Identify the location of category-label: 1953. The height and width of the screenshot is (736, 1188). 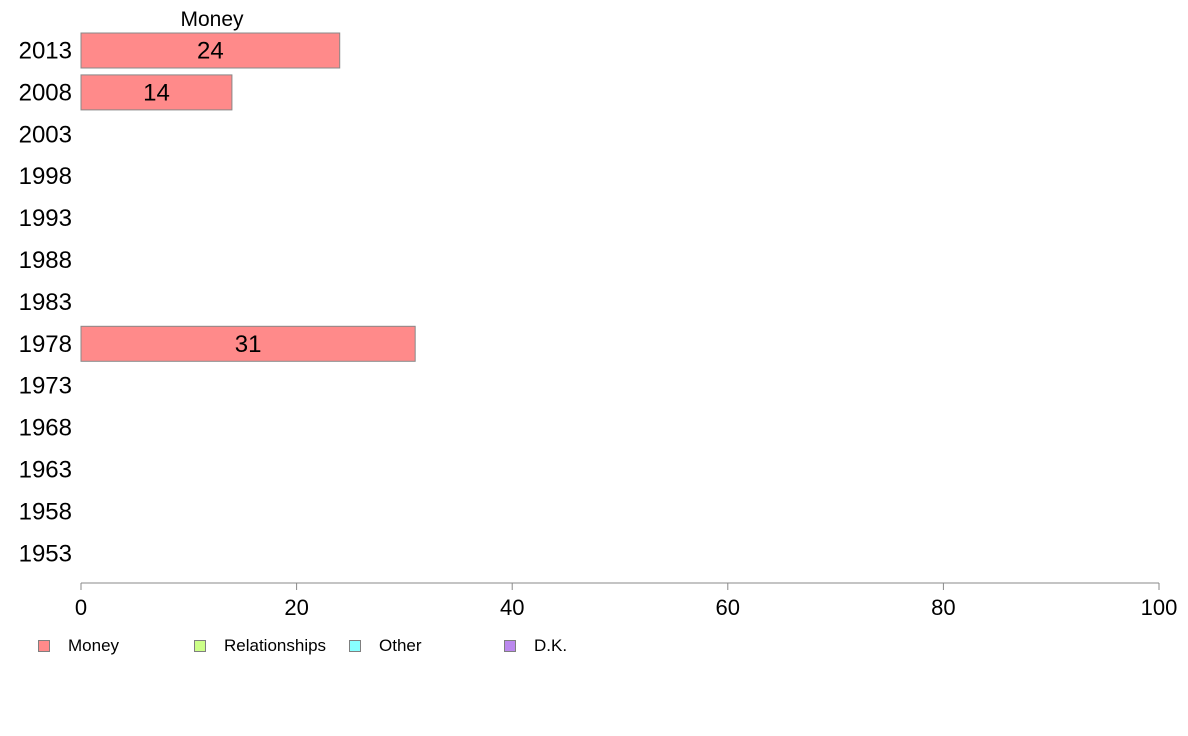
(45, 553).